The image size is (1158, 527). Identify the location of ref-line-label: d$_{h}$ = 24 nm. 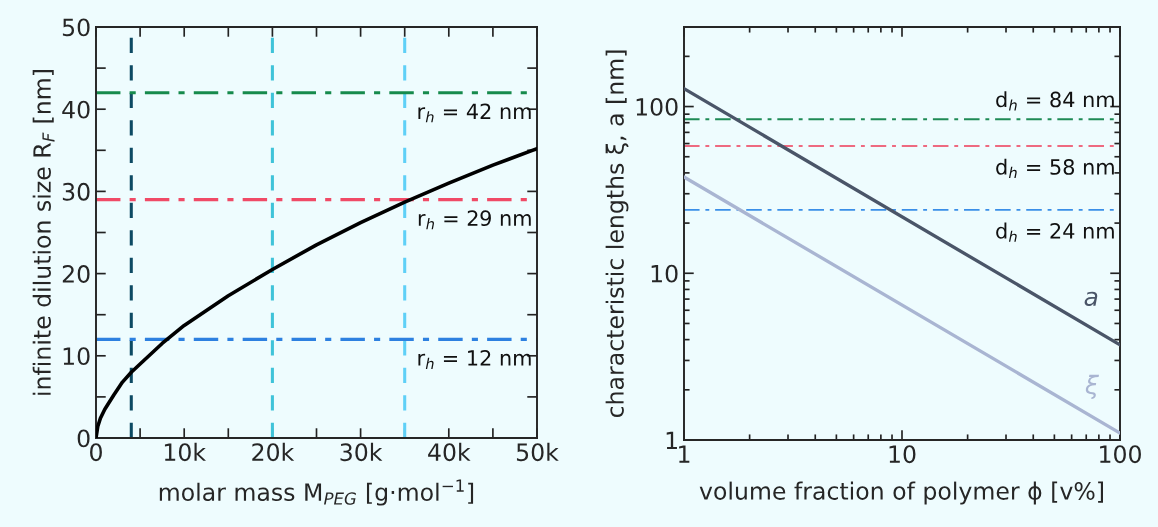
(1055, 232).